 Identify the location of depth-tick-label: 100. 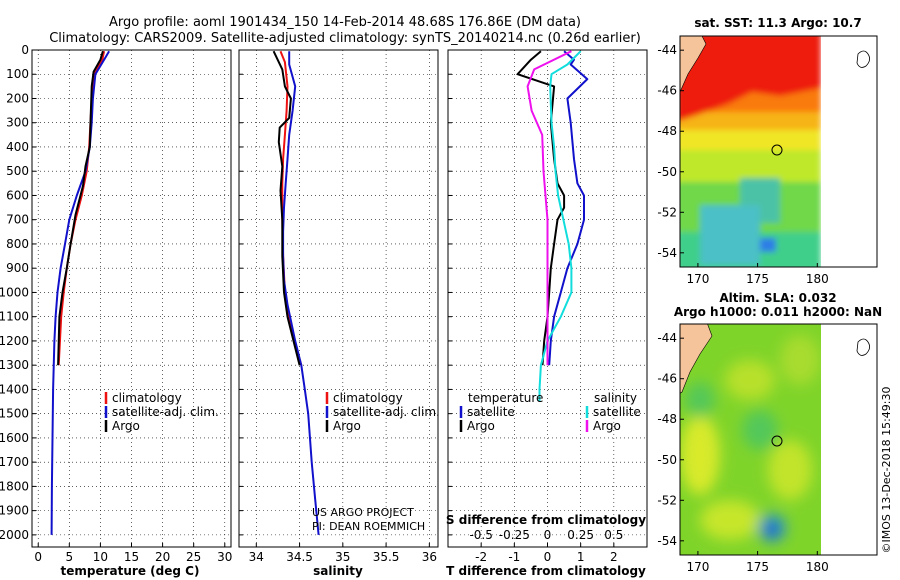
(17, 74).